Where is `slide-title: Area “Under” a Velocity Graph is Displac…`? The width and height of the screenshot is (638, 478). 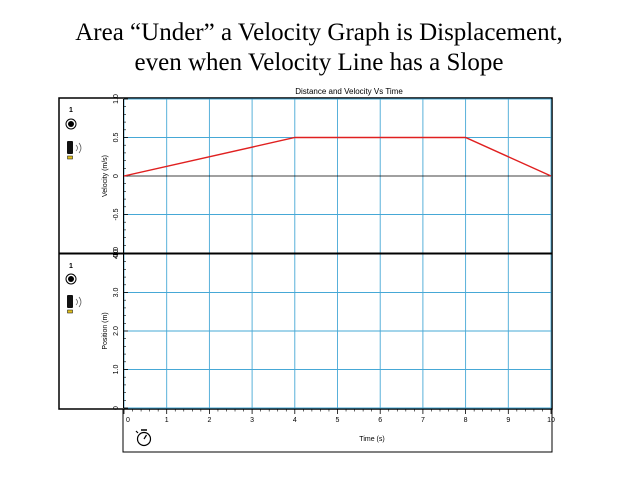 slide-title: Area “Under” a Velocity Graph is Displac… is located at coordinates (319, 48).